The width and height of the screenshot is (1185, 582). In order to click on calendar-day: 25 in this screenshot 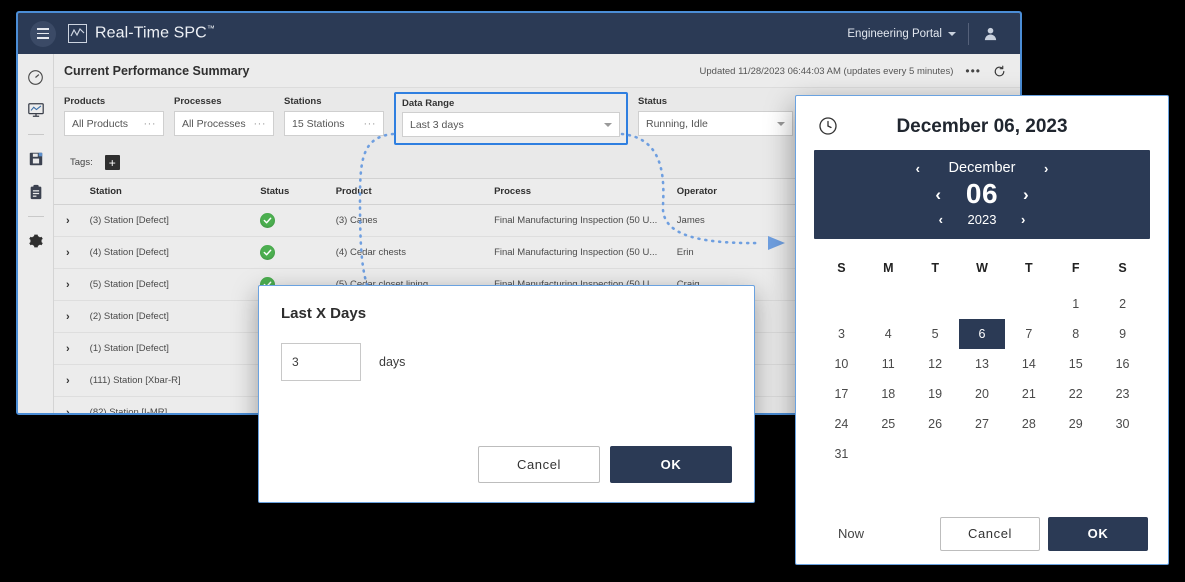, I will do `click(888, 424)`.